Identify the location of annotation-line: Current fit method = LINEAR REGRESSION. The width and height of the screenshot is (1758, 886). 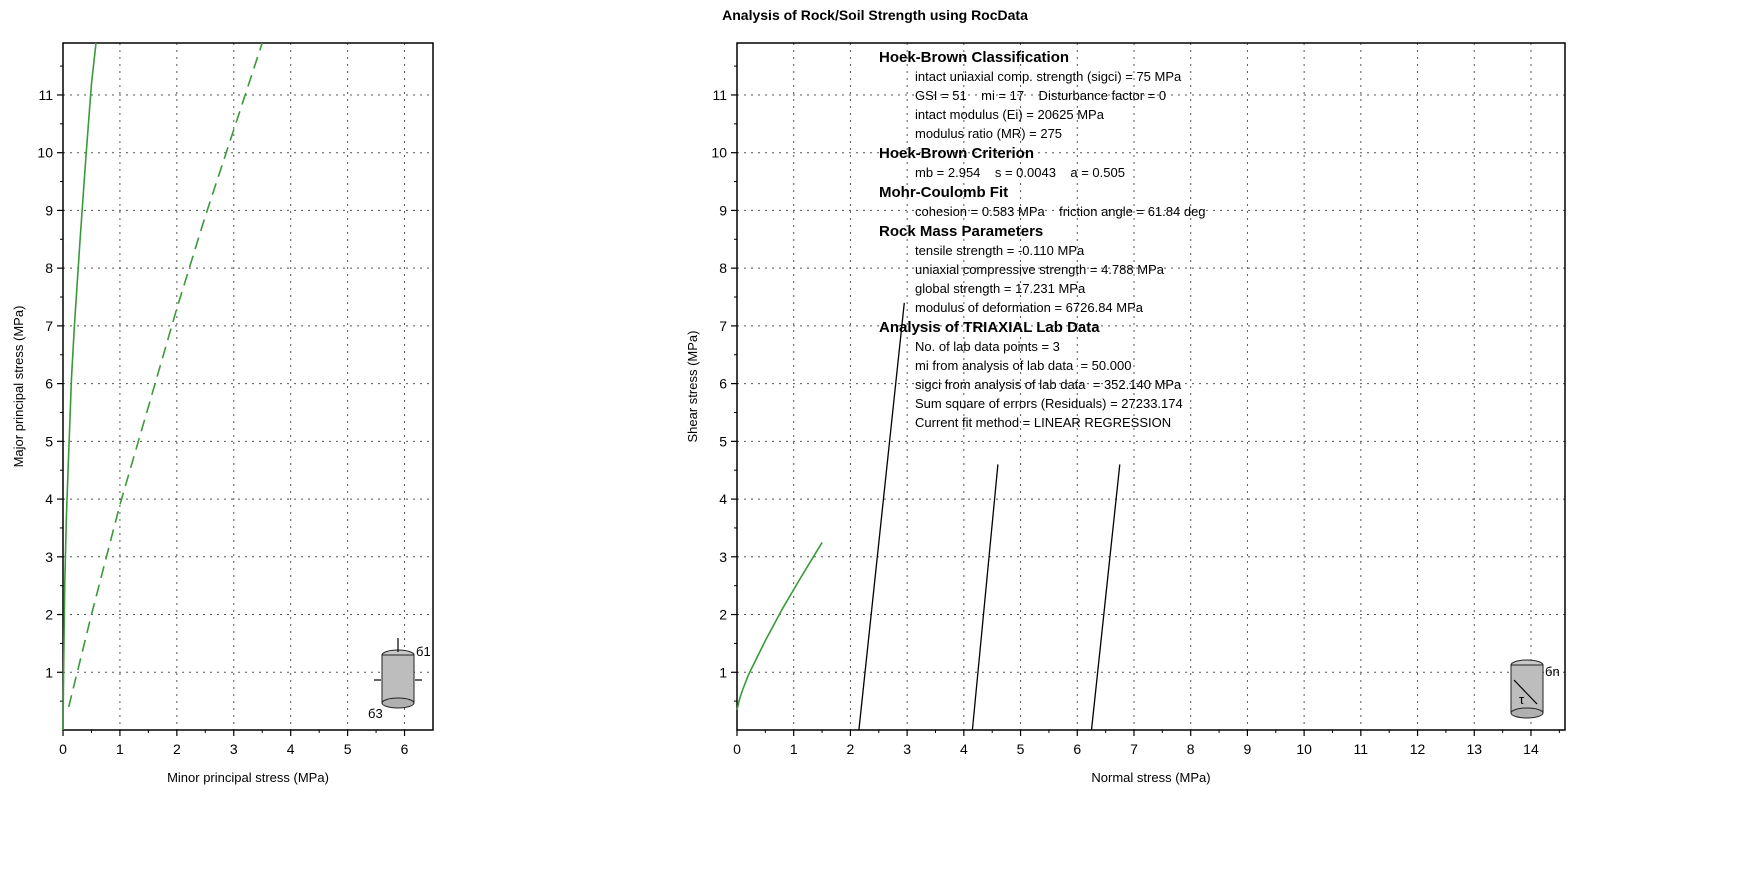
(1043, 422).